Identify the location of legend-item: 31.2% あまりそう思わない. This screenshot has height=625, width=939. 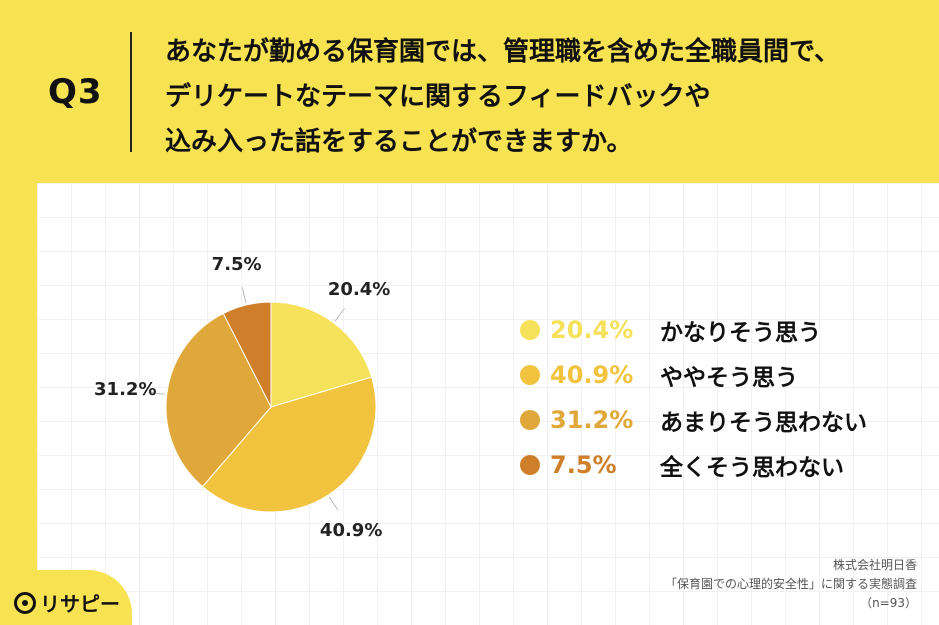
(693, 419).